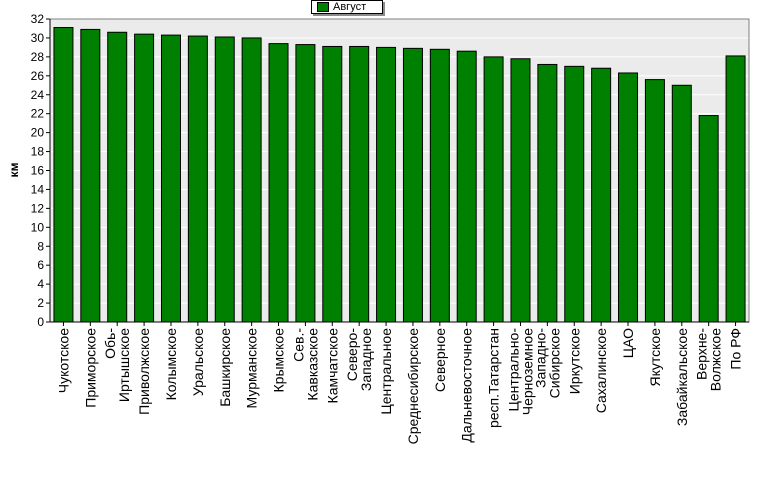 This screenshot has height=479, width=777. What do you see at coordinates (38, 152) in the screenshot?
I see `y-tick-label: 18` at bounding box center [38, 152].